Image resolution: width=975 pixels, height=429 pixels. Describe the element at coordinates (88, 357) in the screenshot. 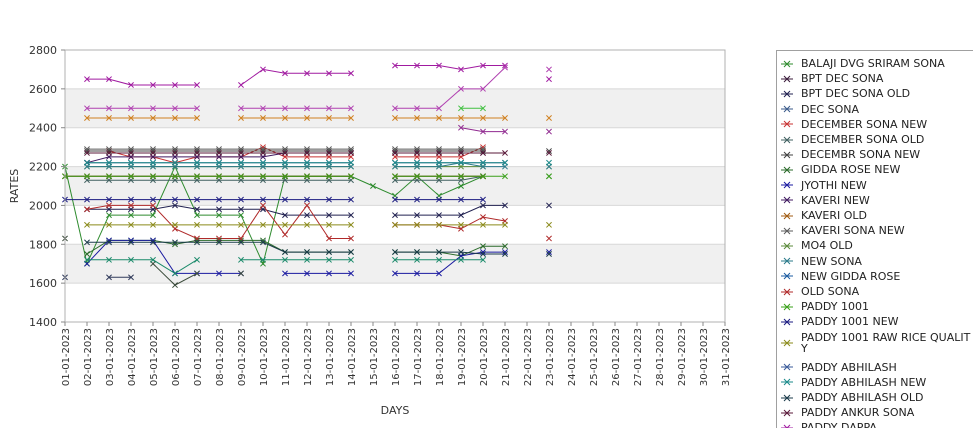

I see `x-tick-label: 02-01-2023` at that location.